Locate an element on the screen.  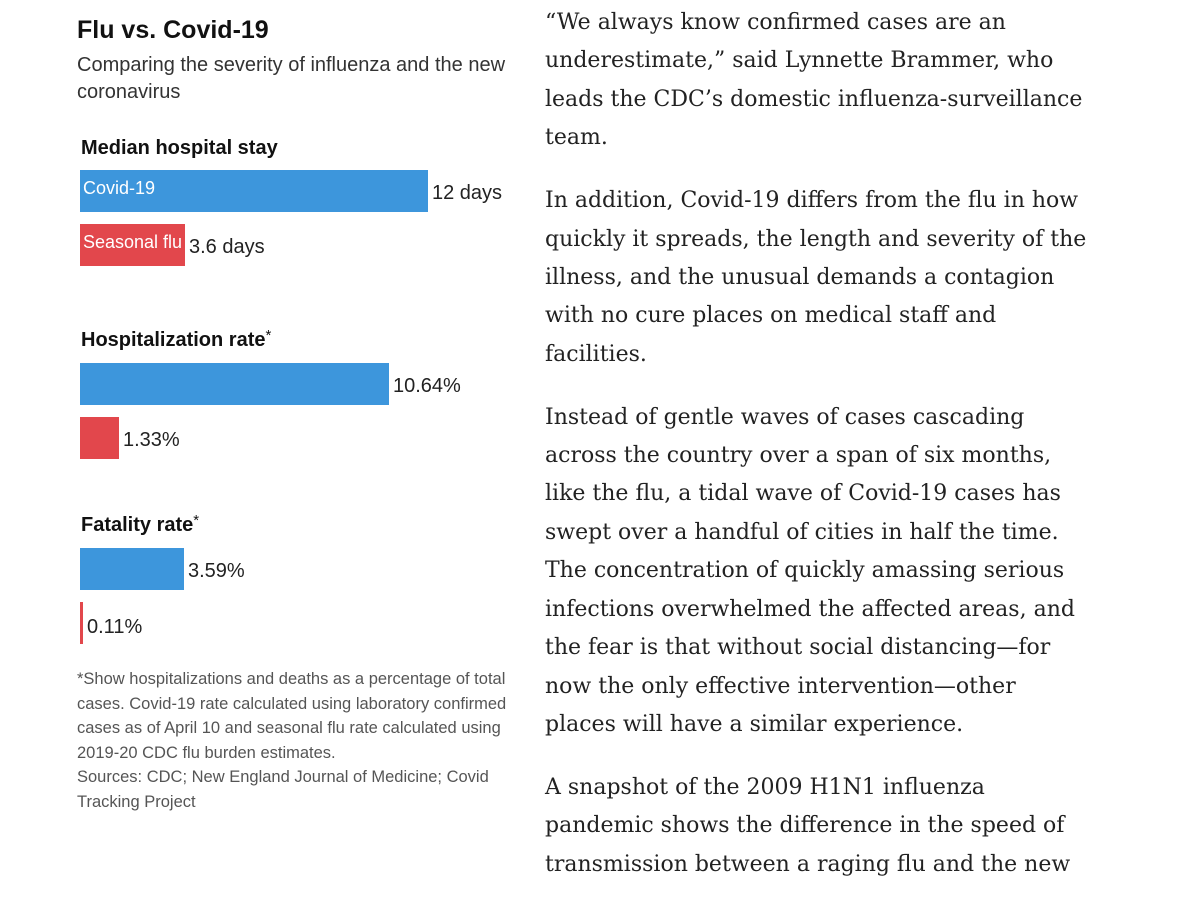
section-title-text: Median hospital stay is located at coordinates (179, 148).